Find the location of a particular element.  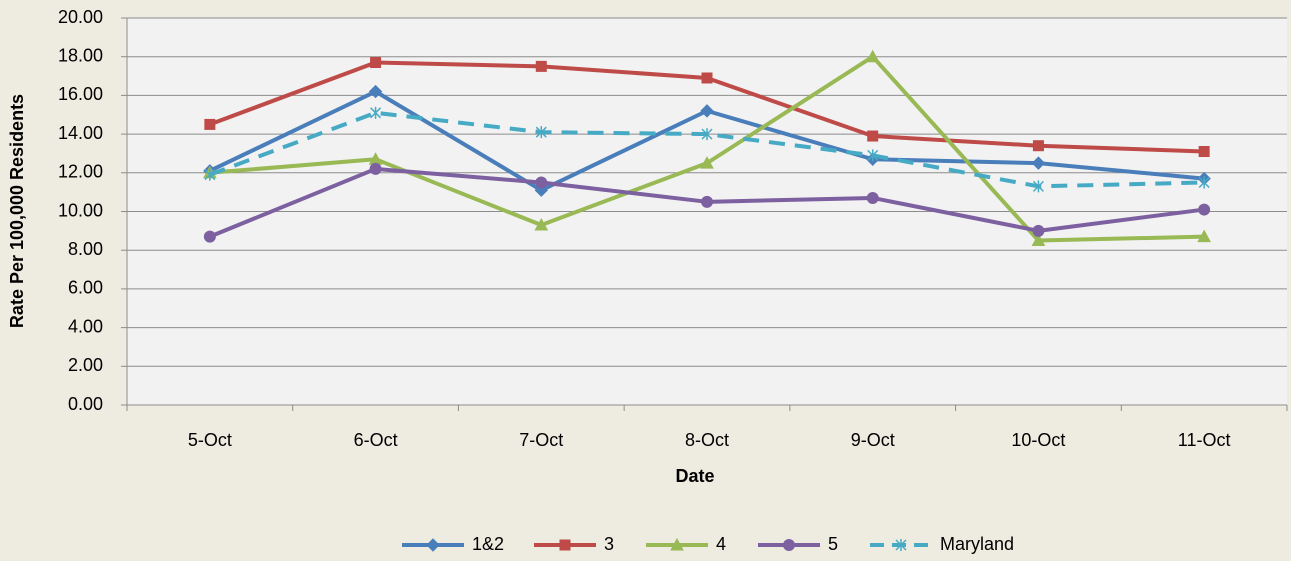

y-tick-label: 12.00 is located at coordinates (80, 172).